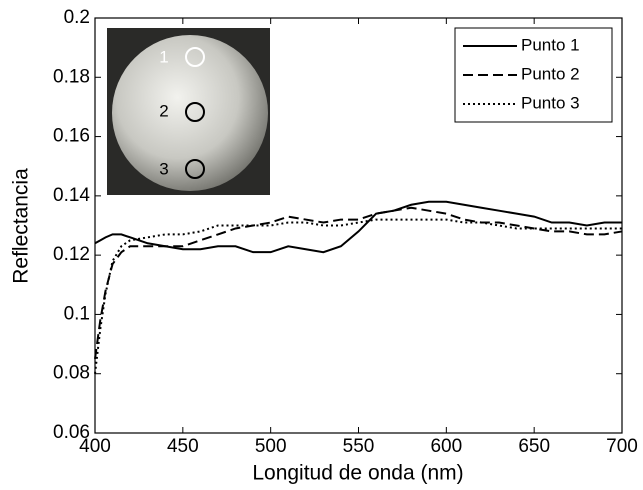  What do you see at coordinates (358, 227) in the screenshot?
I see `series-line` at bounding box center [358, 227].